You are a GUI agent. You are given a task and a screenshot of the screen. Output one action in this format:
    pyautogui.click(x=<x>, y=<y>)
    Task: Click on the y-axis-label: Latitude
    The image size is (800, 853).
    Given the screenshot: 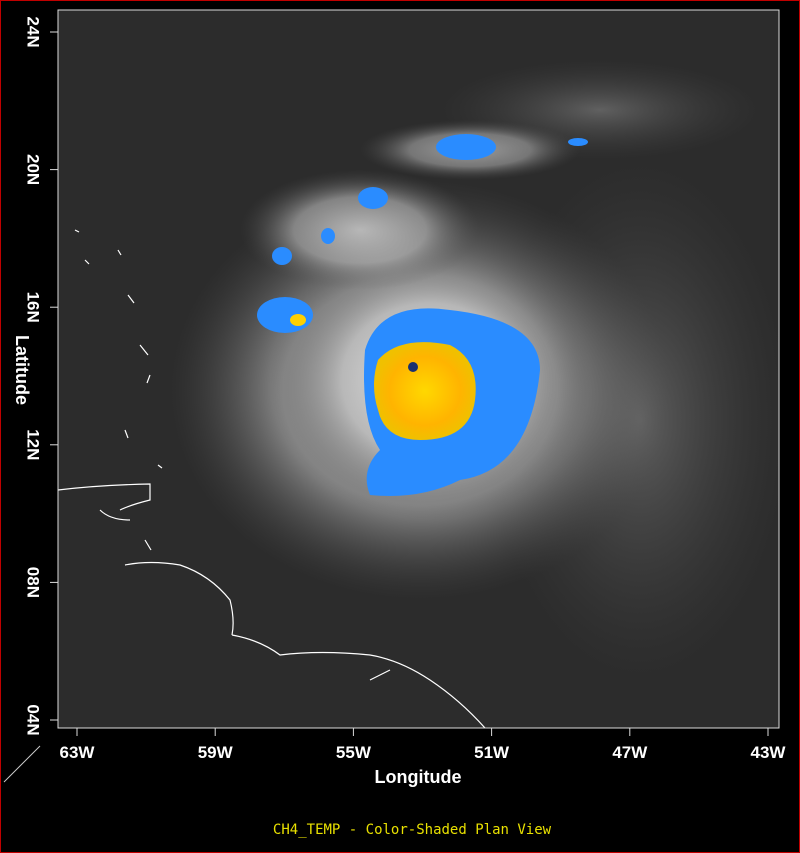 What is the action you would take?
    pyautogui.click(x=22, y=370)
    